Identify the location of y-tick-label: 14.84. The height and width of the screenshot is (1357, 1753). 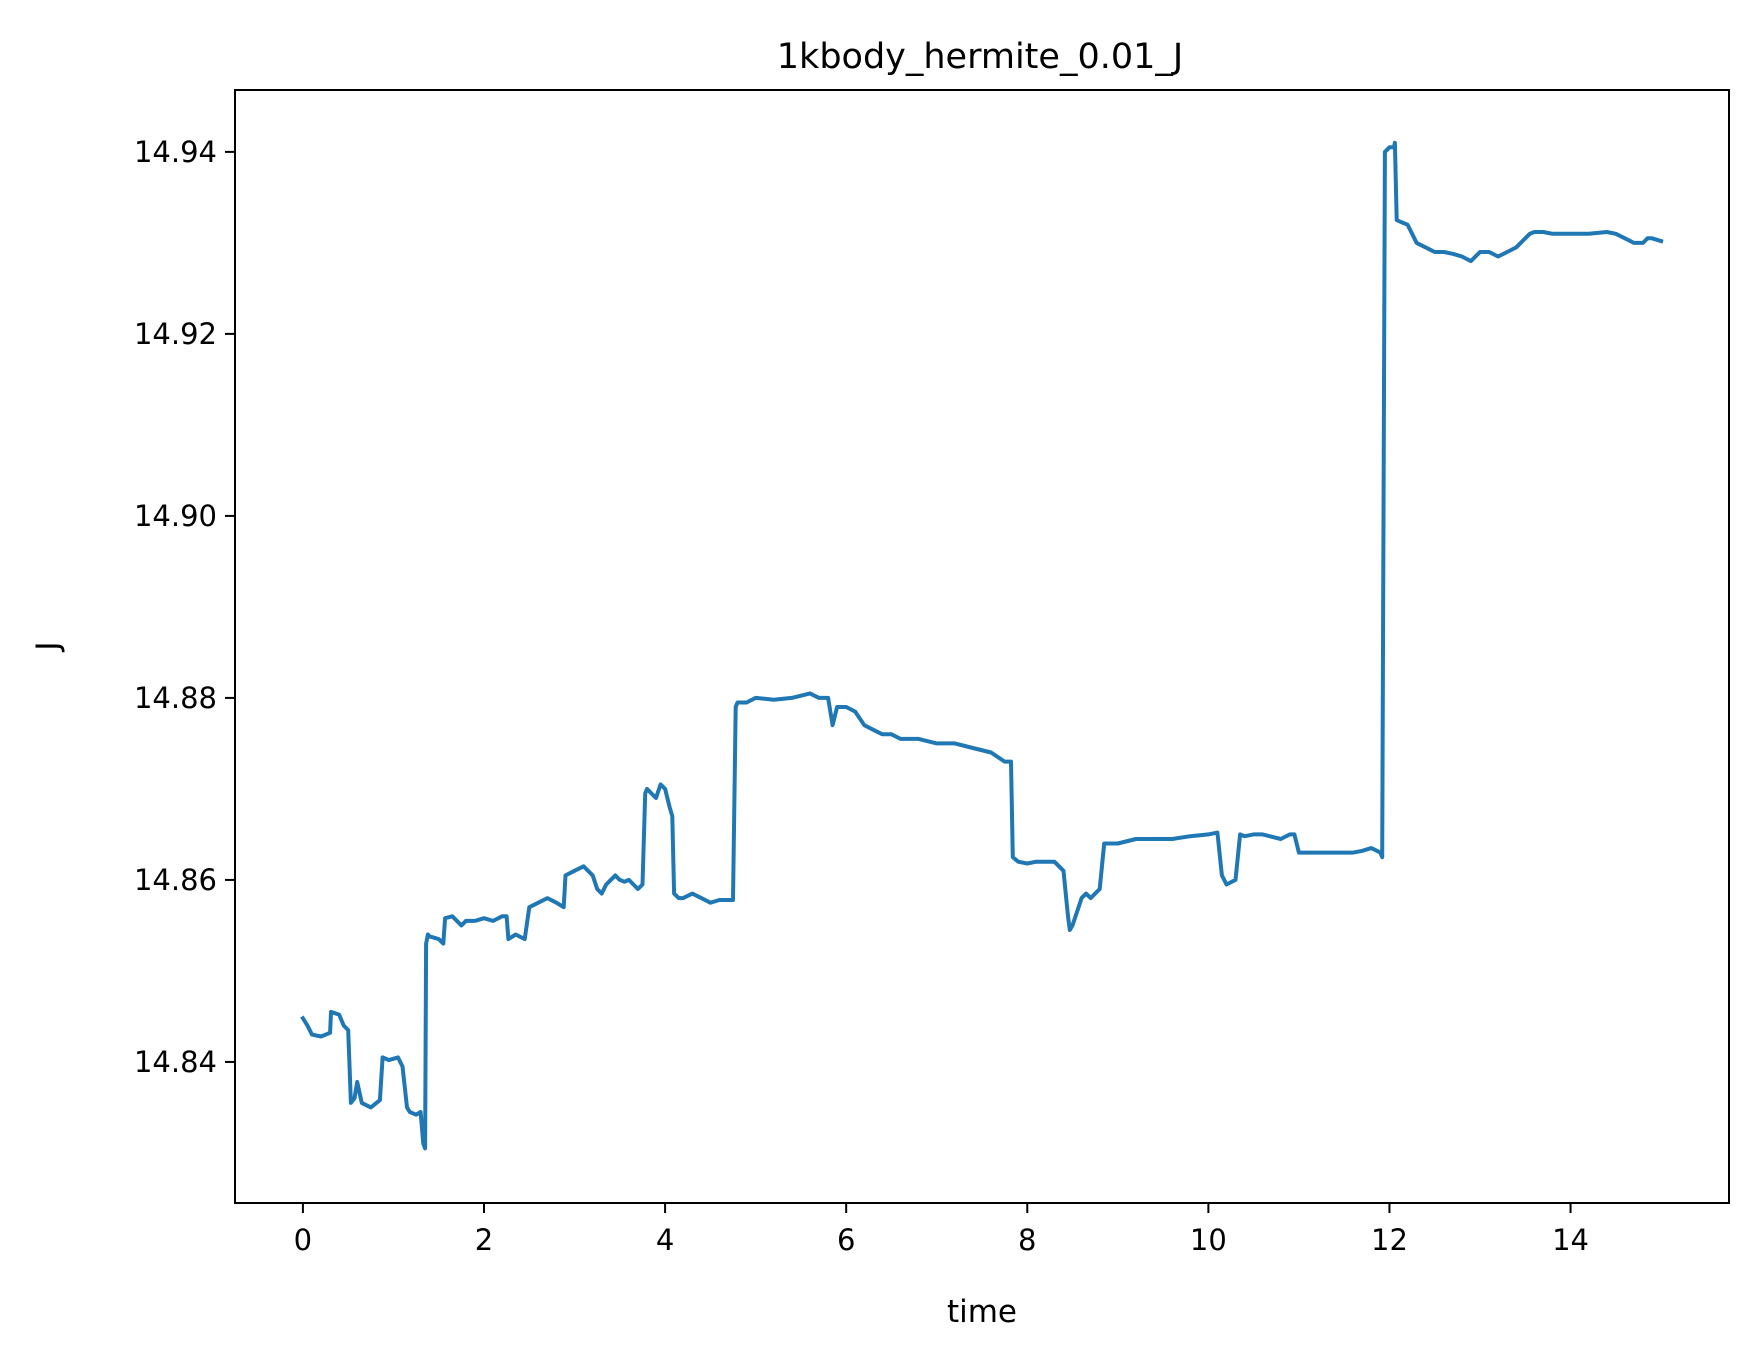
(175, 1062).